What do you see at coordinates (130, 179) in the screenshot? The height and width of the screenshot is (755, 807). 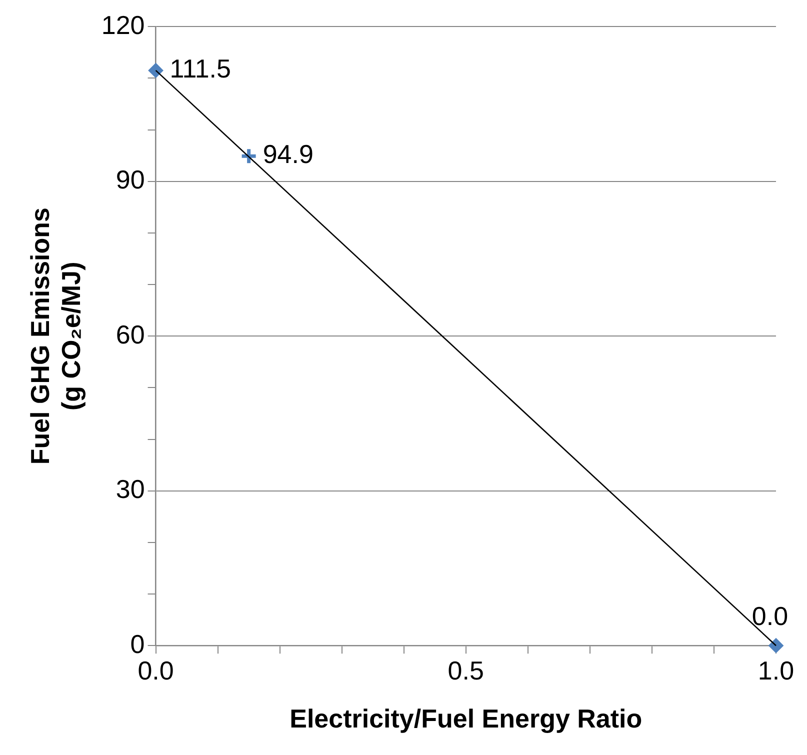 I see `y-tick-label: 90` at bounding box center [130, 179].